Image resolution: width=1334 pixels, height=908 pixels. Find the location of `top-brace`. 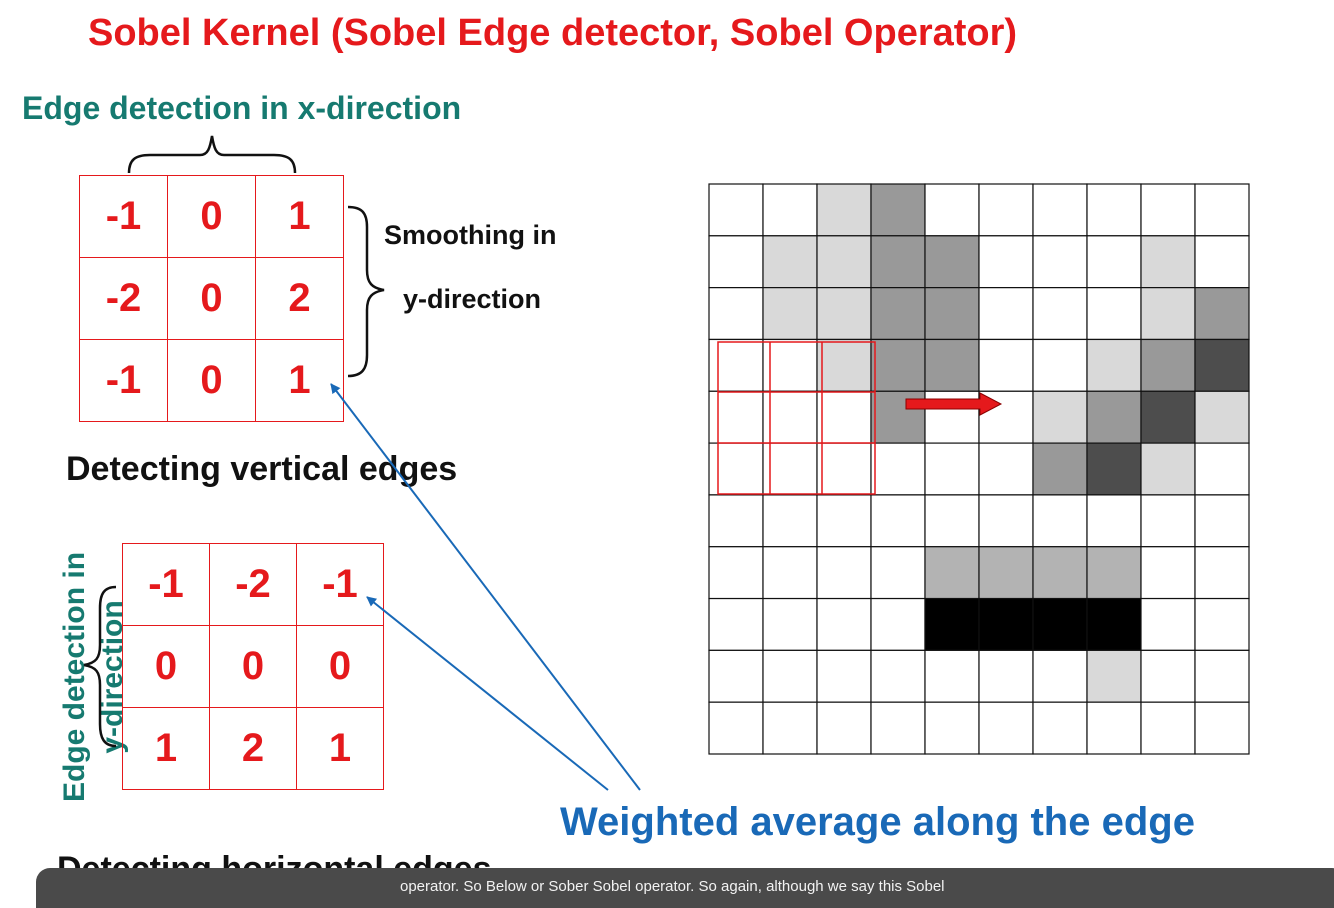

top-brace is located at coordinates (212, 154).